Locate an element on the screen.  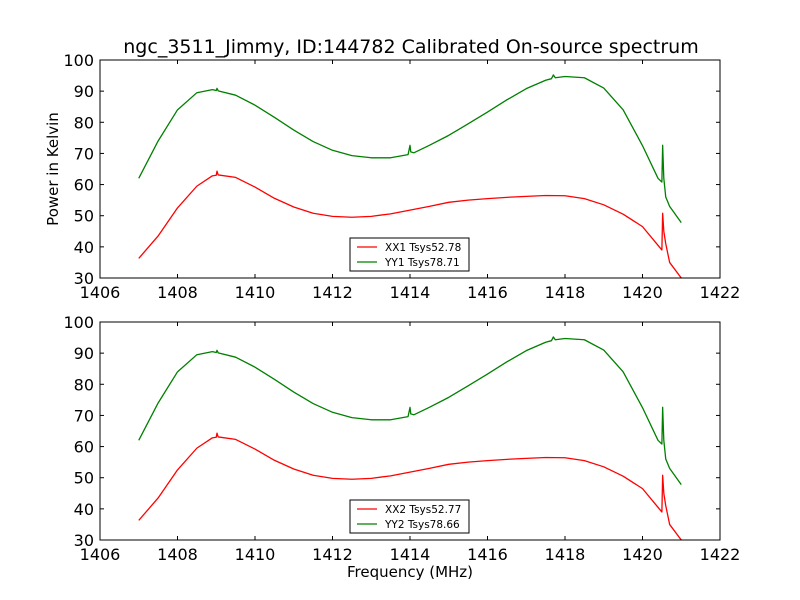
legend-label-1: XX1 Tsys52.78 is located at coordinates (423, 248).